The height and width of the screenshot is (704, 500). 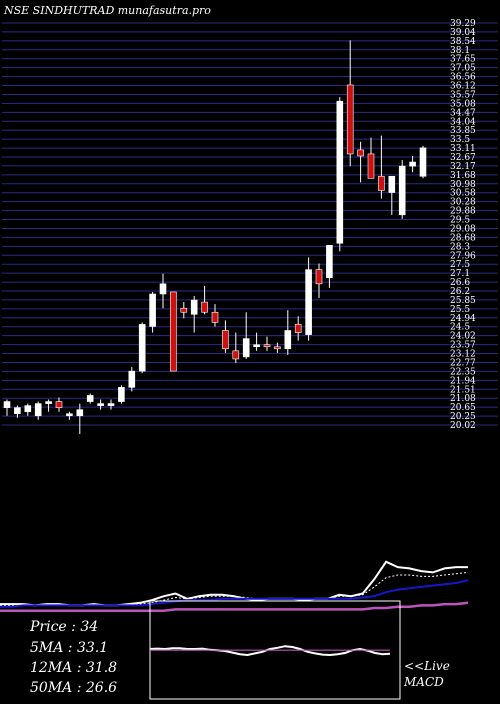 What do you see at coordinates (460, 51) in the screenshot?
I see `y-tick-label: 38.1` at bounding box center [460, 51].